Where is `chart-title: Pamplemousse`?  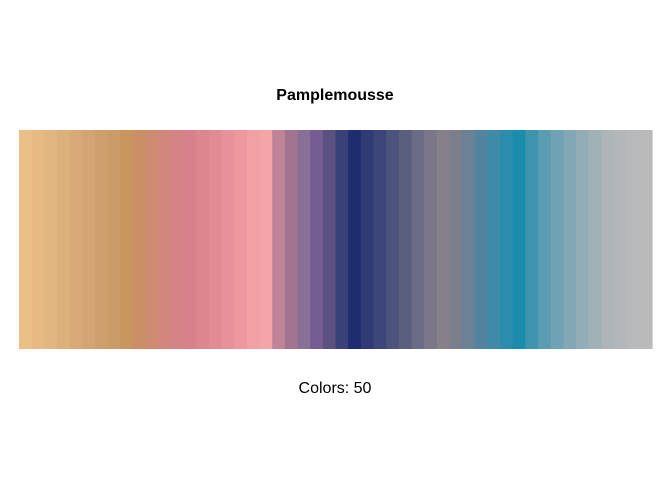
chart-title: Pamplemousse is located at coordinates (334, 95).